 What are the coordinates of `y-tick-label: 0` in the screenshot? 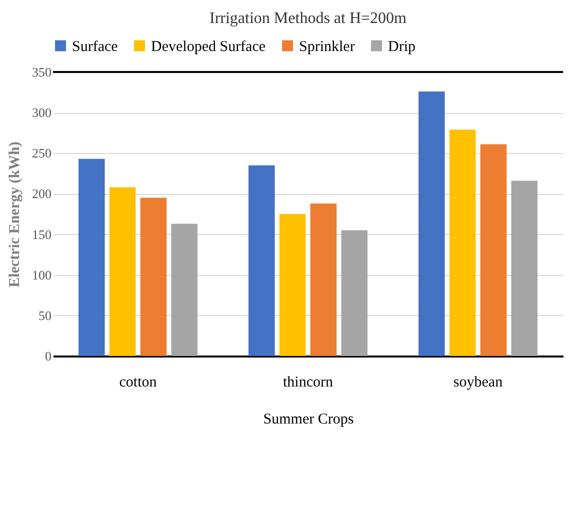 It's located at (48, 356).